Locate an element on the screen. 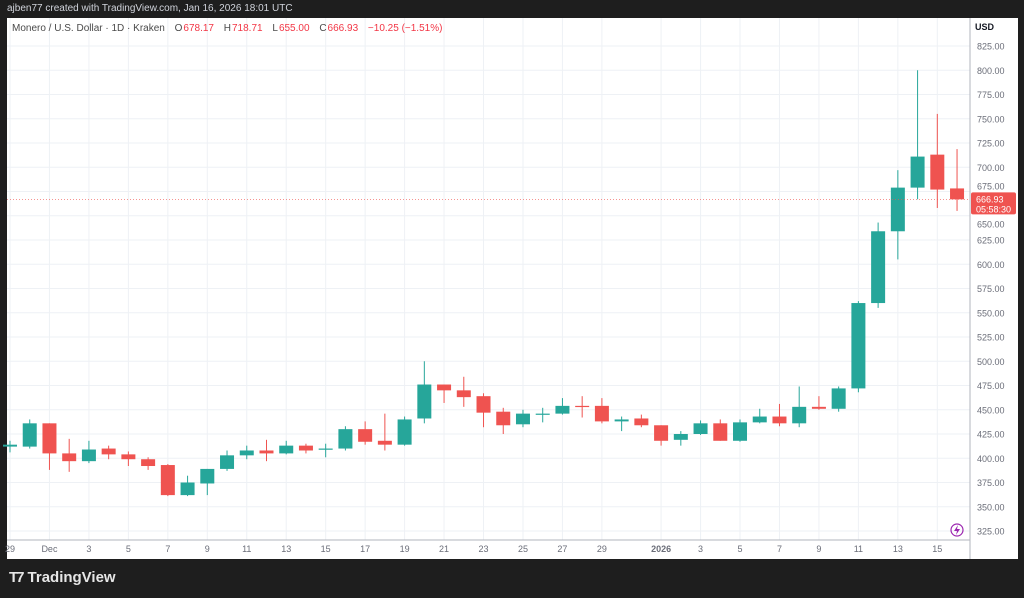 The width and height of the screenshot is (1024, 598). symbol-title: Monero / U.S. Dollar · 1D · Kraken is located at coordinates (88, 28).